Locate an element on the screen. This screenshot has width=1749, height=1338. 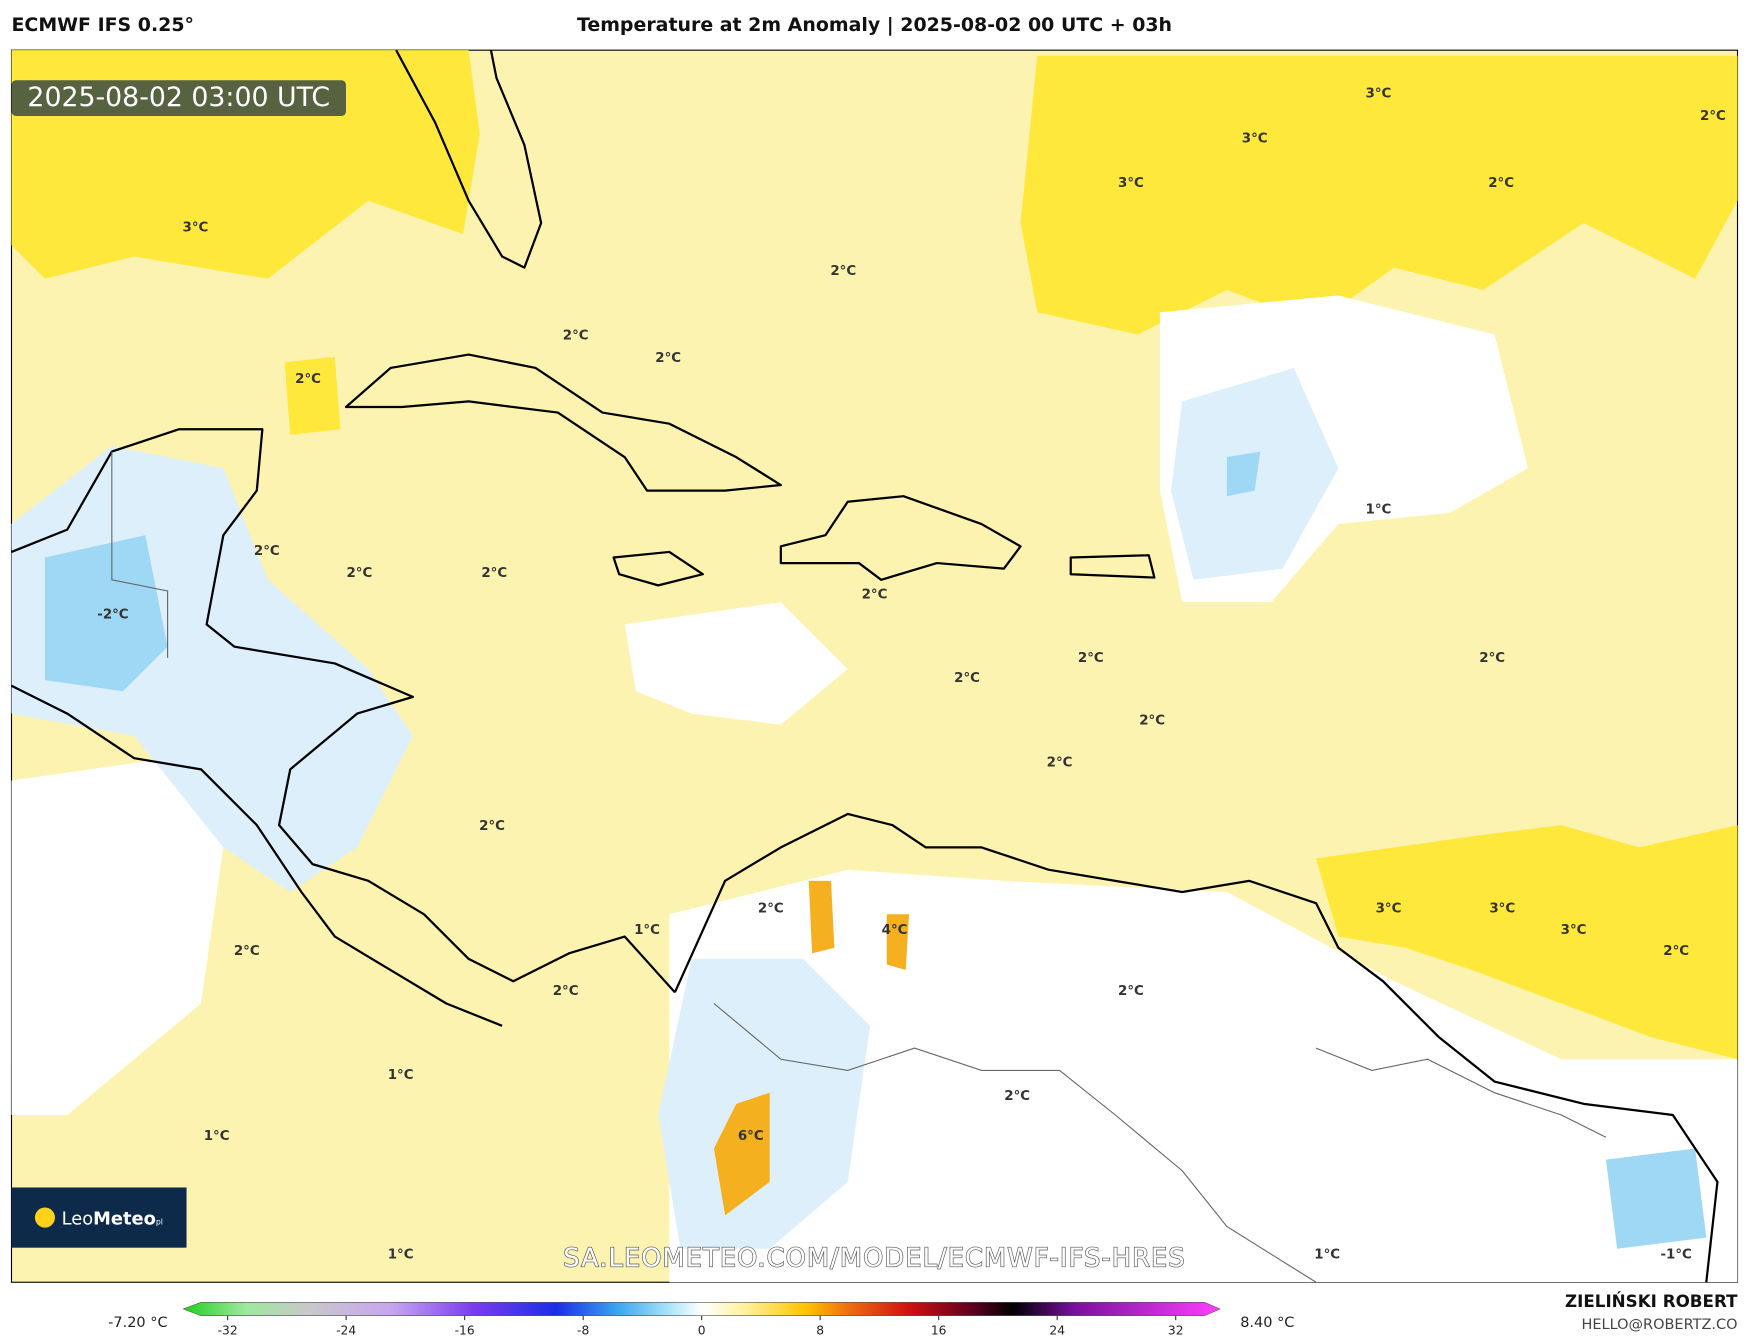
model-name: ECMWF IFS 0.25° is located at coordinates (102, 25).